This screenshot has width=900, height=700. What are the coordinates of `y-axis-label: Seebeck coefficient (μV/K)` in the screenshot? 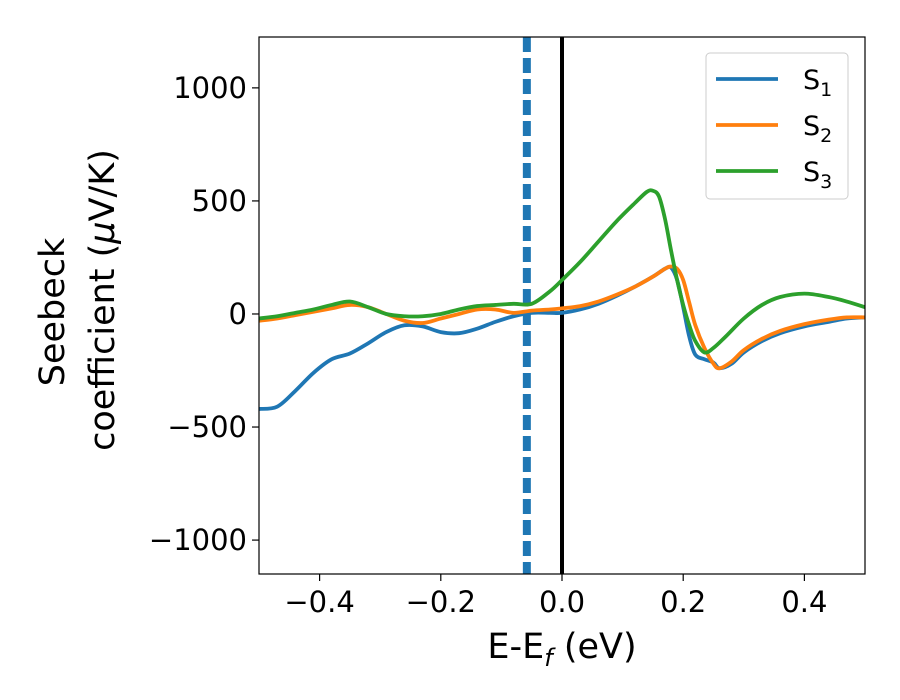 It's located at (78, 300).